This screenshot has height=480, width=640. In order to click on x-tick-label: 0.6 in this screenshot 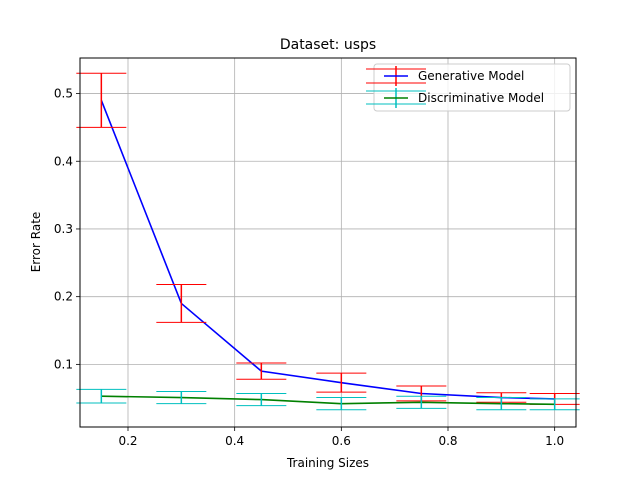, I will do `click(341, 441)`.